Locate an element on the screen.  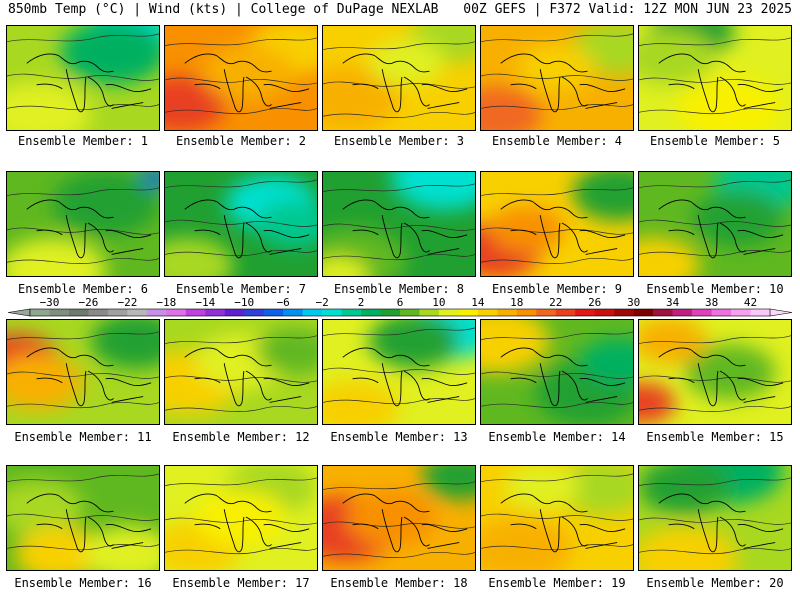
member-caption: Ensemble Member: 18 is located at coordinates (399, 583).